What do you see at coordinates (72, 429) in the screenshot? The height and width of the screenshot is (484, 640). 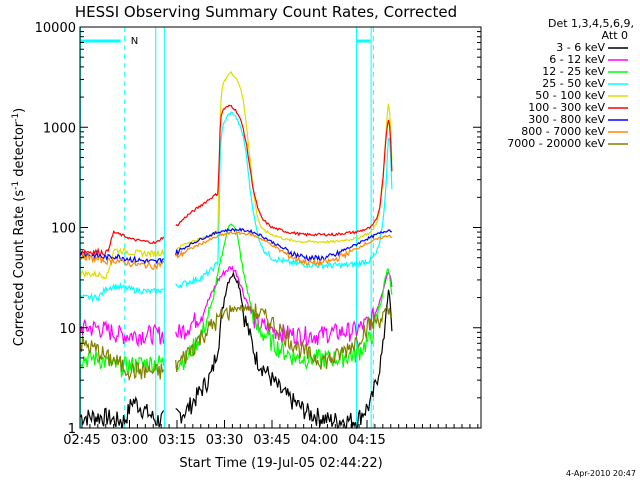 I see `y-tick-label-4: 1` at bounding box center [72, 429].